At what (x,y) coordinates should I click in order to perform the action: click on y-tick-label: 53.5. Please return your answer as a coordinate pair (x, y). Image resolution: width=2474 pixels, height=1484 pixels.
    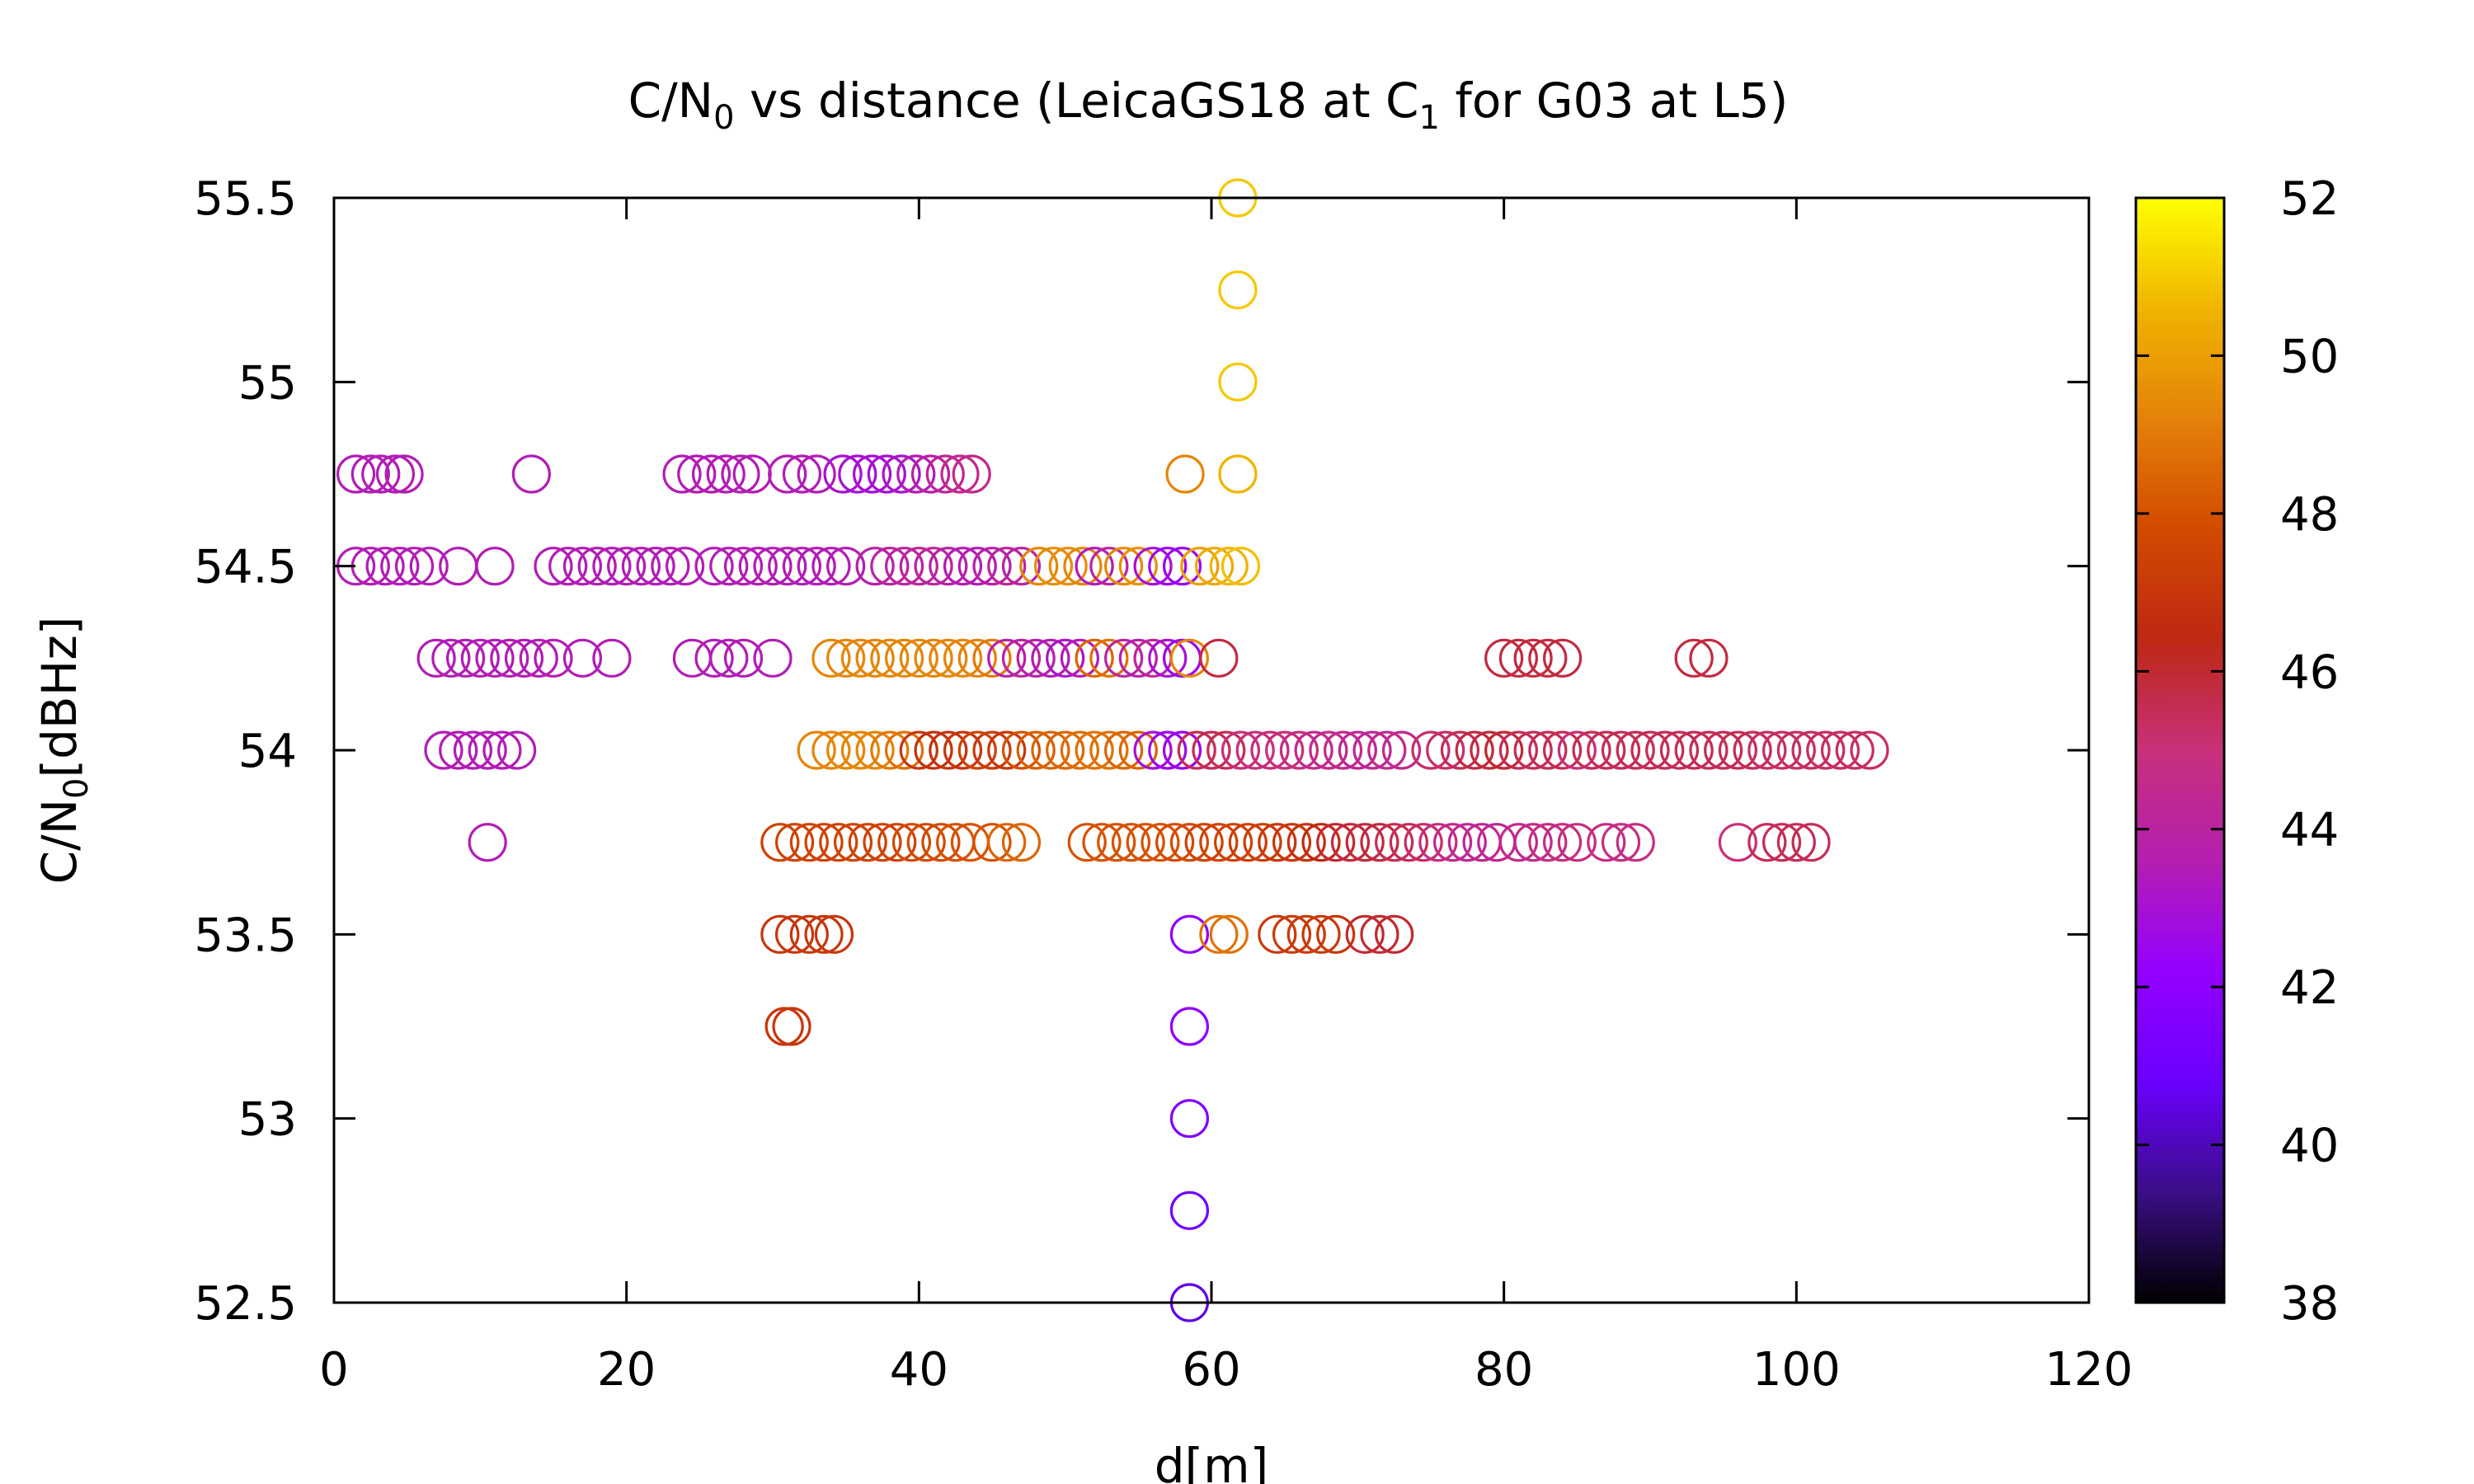
    Looking at the image, I should click on (245, 935).